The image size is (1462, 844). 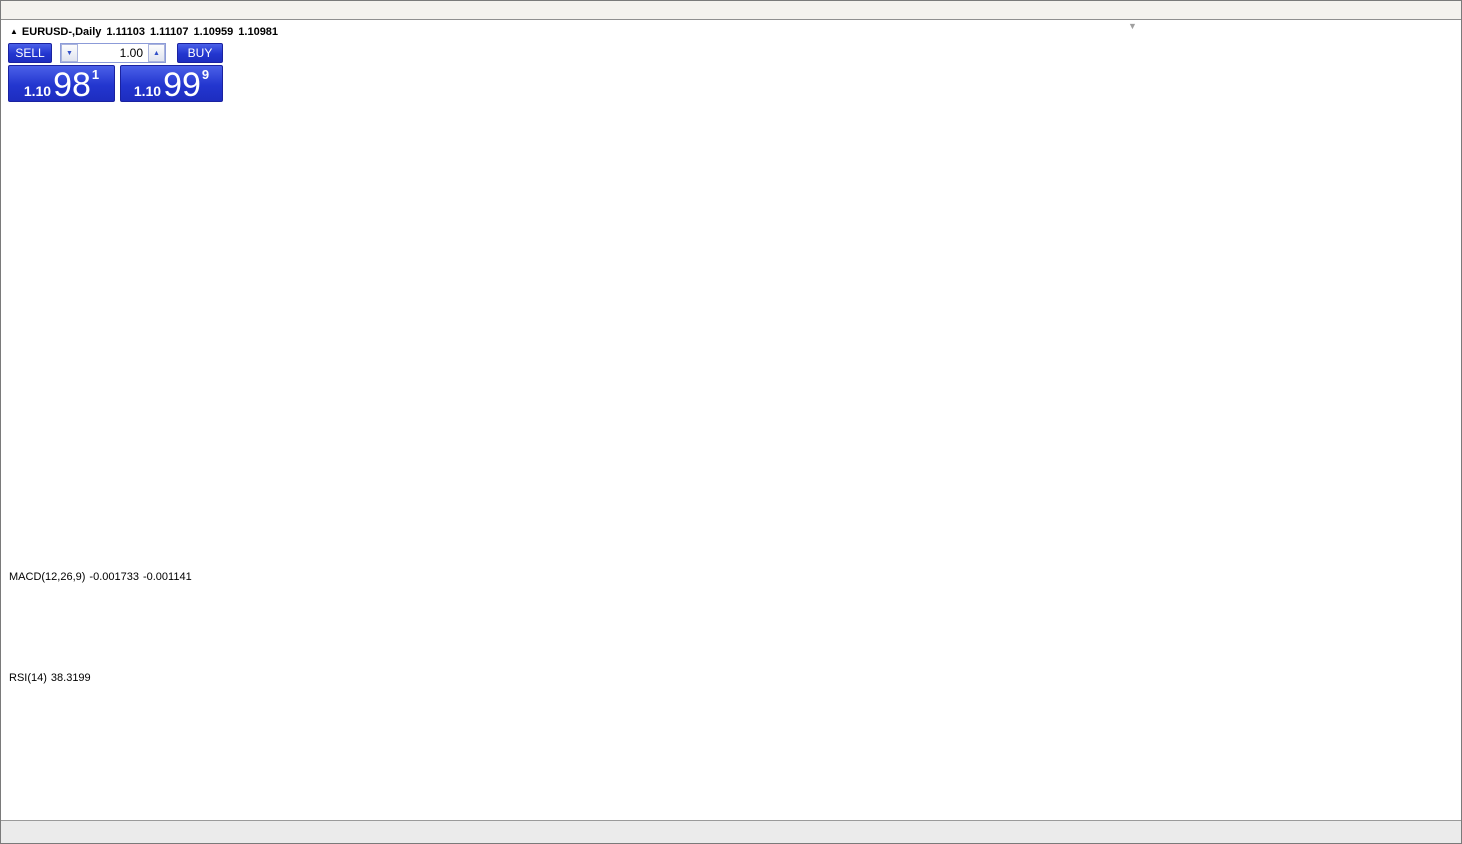 What do you see at coordinates (114, 577) in the screenshot?
I see `macd-main-value: -0.001733` at bounding box center [114, 577].